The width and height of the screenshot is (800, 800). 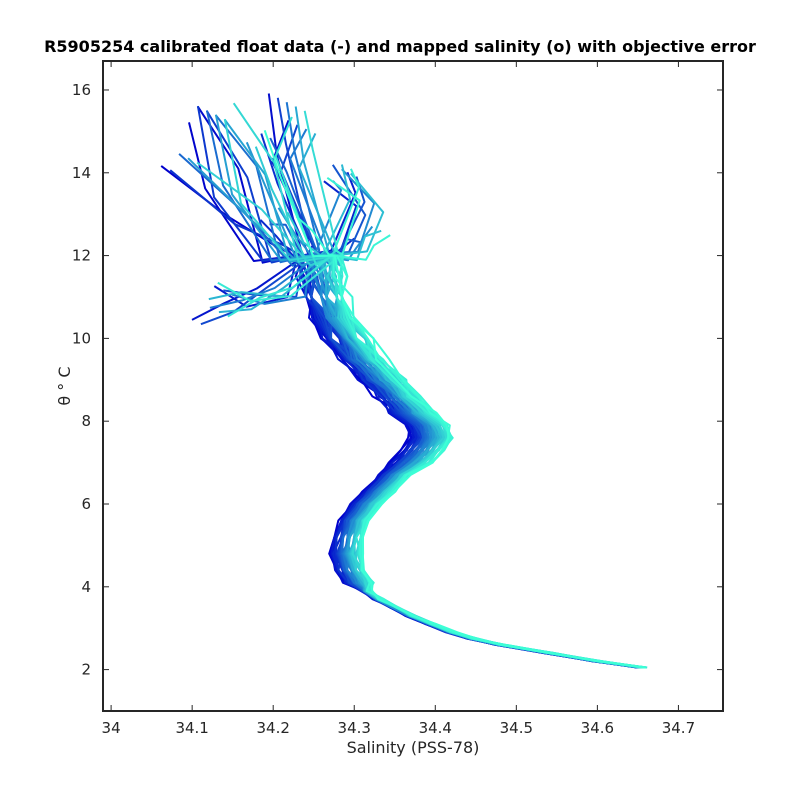 What do you see at coordinates (81, 256) in the screenshot?
I see `y-tick-label: 12` at bounding box center [81, 256].